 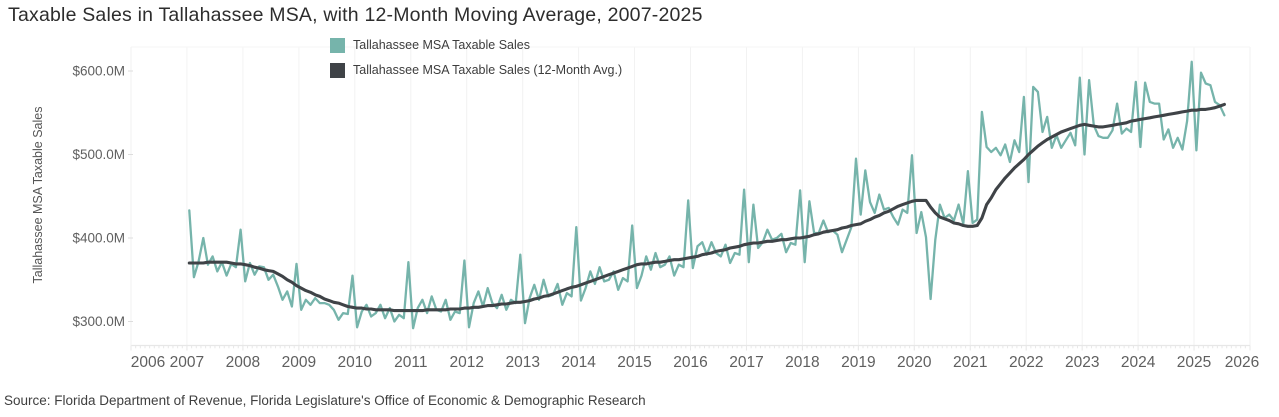 I want to click on x-axis-tick-label: 2019, so click(x=858, y=362).